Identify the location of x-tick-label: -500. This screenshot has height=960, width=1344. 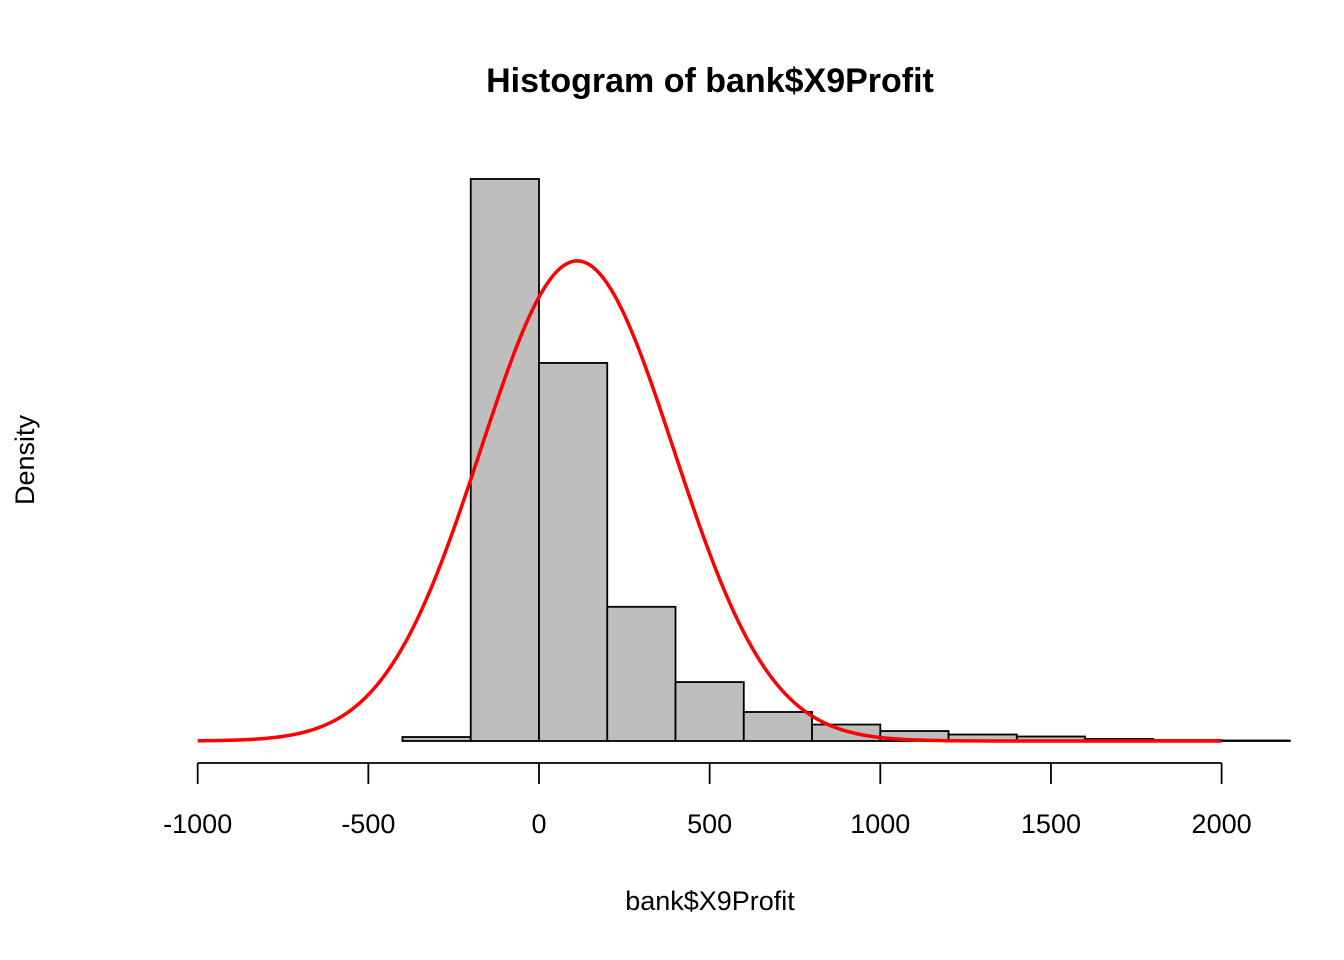
(368, 824).